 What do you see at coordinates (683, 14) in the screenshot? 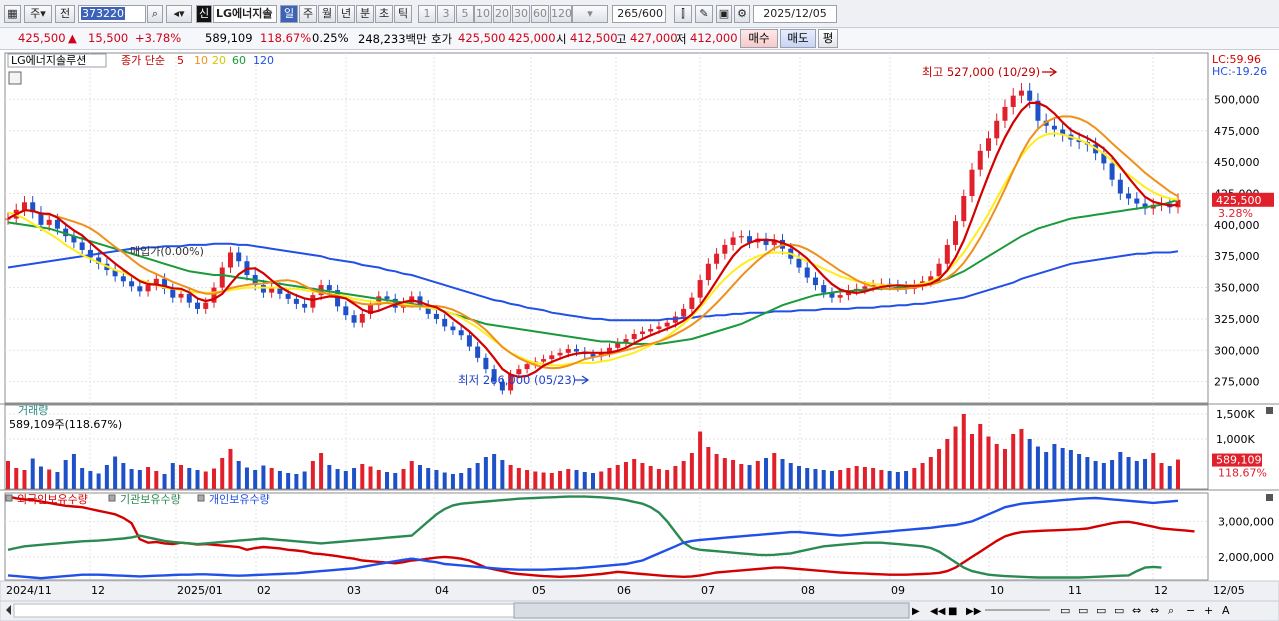
I see `candle-icon: ⫿` at bounding box center [683, 14].